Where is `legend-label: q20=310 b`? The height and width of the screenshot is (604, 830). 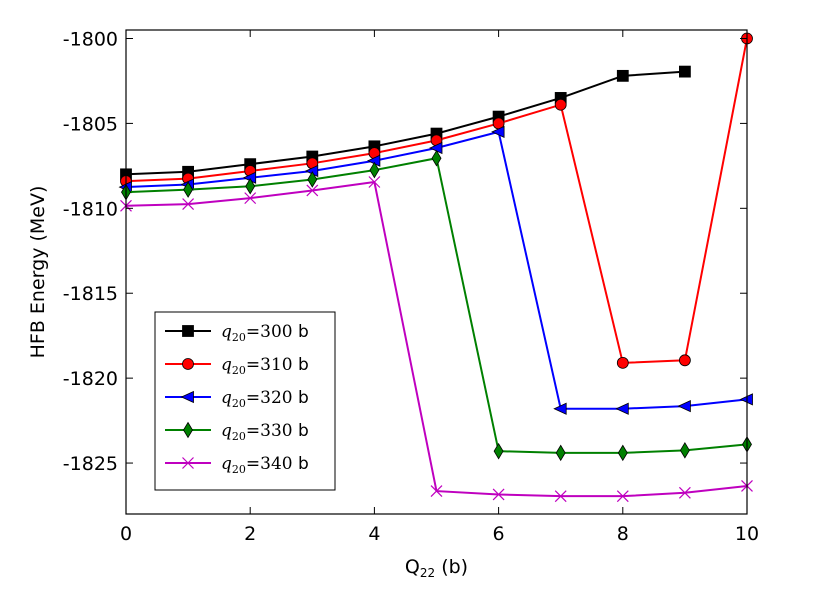
legend-label: q20=310 b is located at coordinates (265, 366).